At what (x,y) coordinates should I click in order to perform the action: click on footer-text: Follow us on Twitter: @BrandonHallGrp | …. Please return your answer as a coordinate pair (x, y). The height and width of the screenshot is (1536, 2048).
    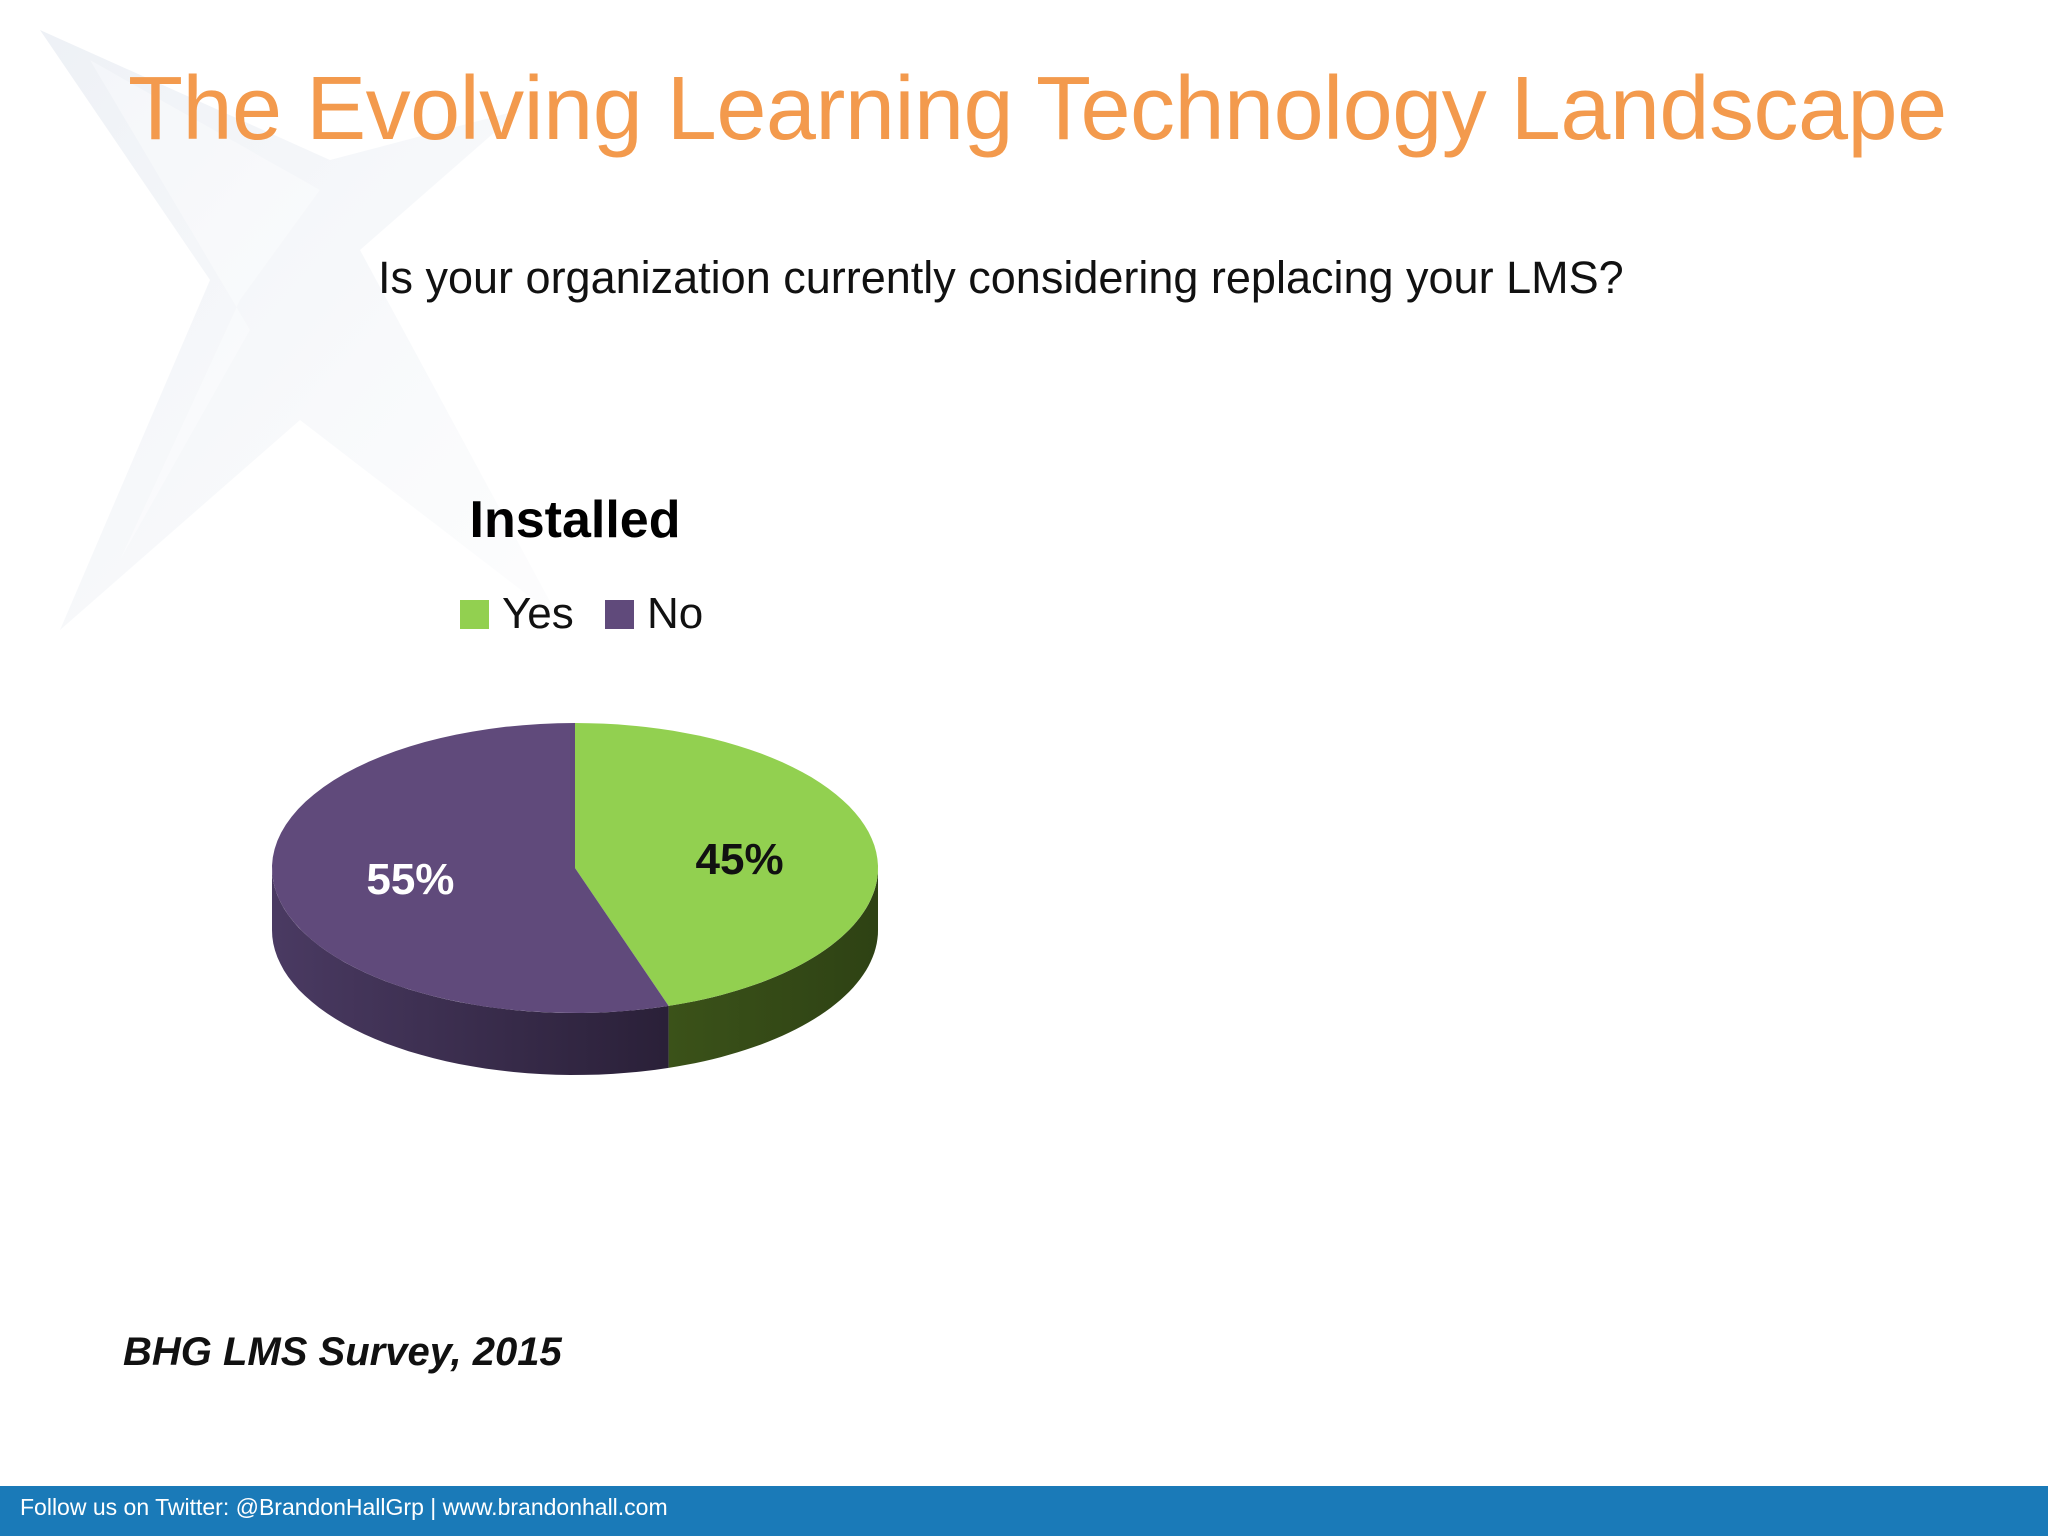
    Looking at the image, I should click on (344, 1507).